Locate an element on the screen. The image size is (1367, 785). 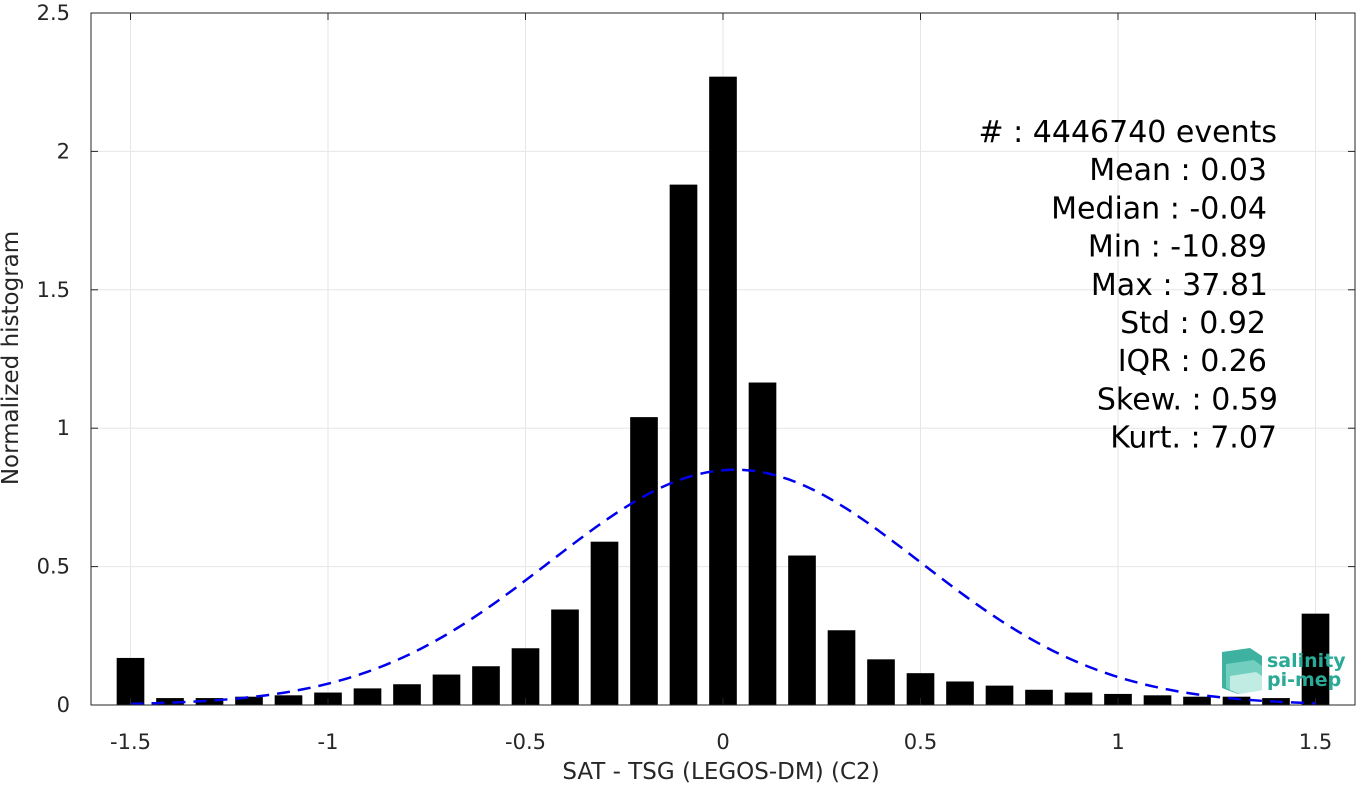
x-tick-label: -1 is located at coordinates (328, 742).